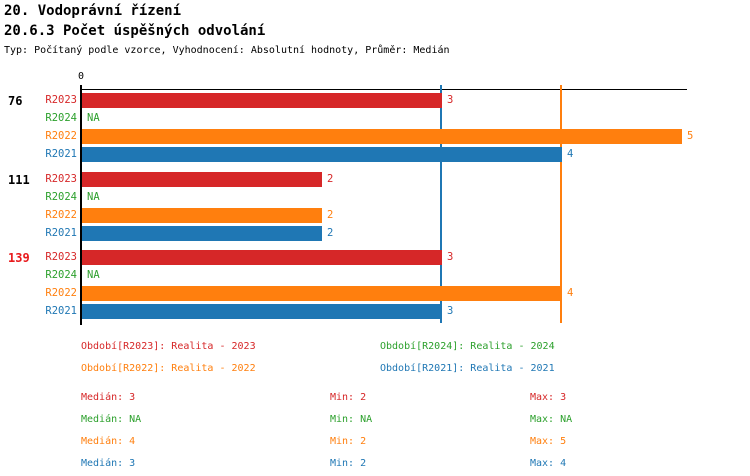  Describe the element at coordinates (348, 463) in the screenshot. I see `stat-min-r2021: Min: 2` at that location.